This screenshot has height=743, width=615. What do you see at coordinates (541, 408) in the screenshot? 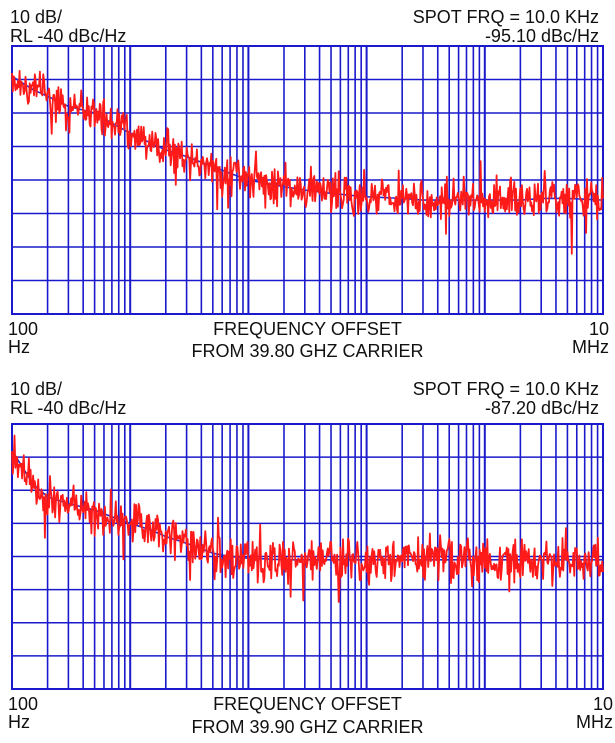
I see `spot-value-label: -87.20 dBc/Hz` at bounding box center [541, 408].